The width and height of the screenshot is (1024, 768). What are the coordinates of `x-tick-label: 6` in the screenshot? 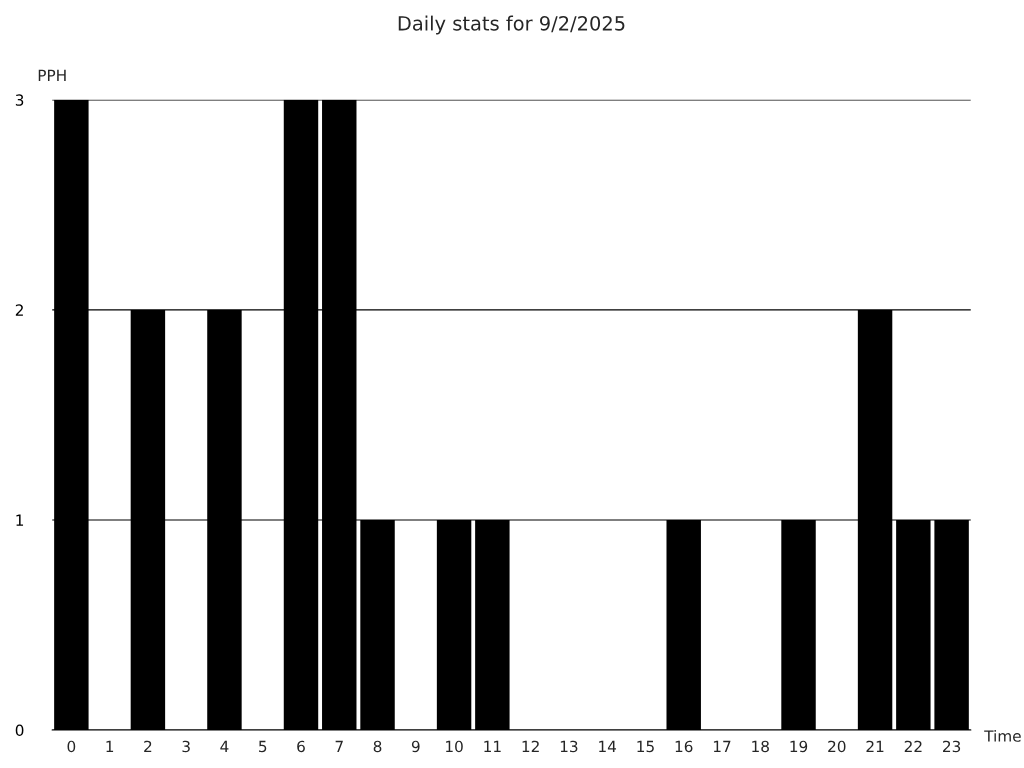 It's located at (301, 746).